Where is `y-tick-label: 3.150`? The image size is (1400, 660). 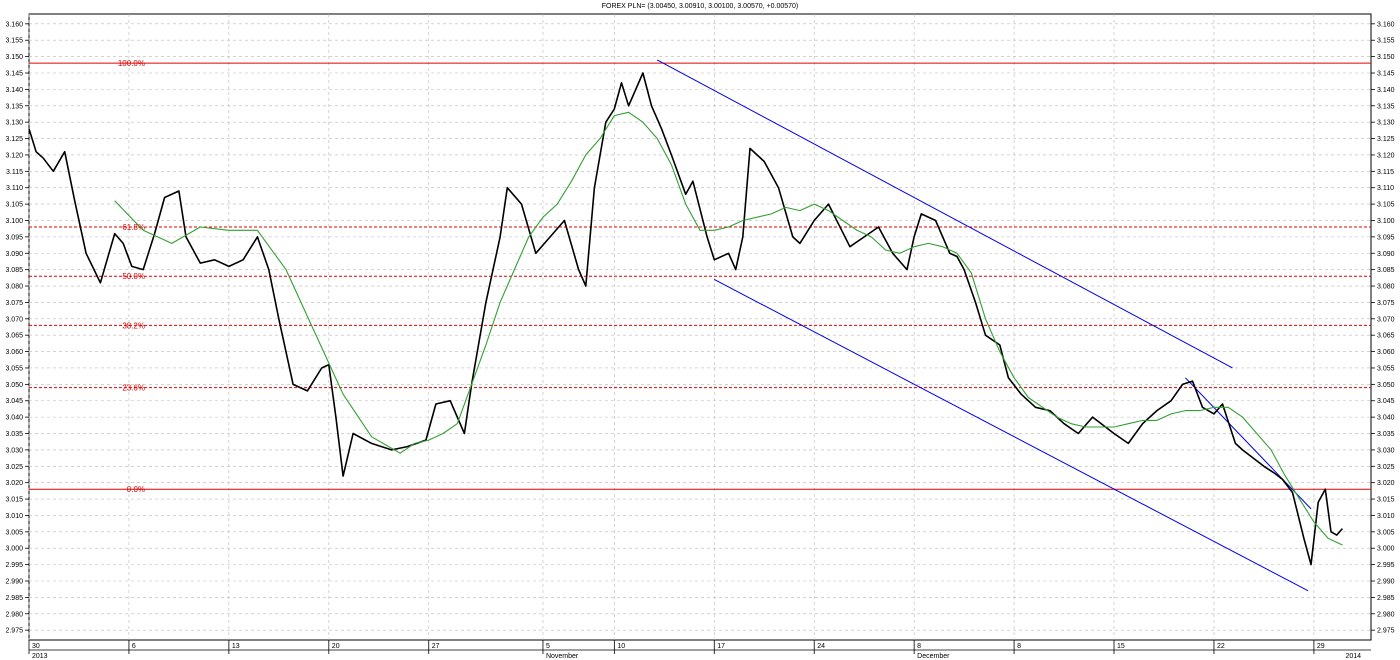 y-tick-label: 3.150 is located at coordinates (14, 57).